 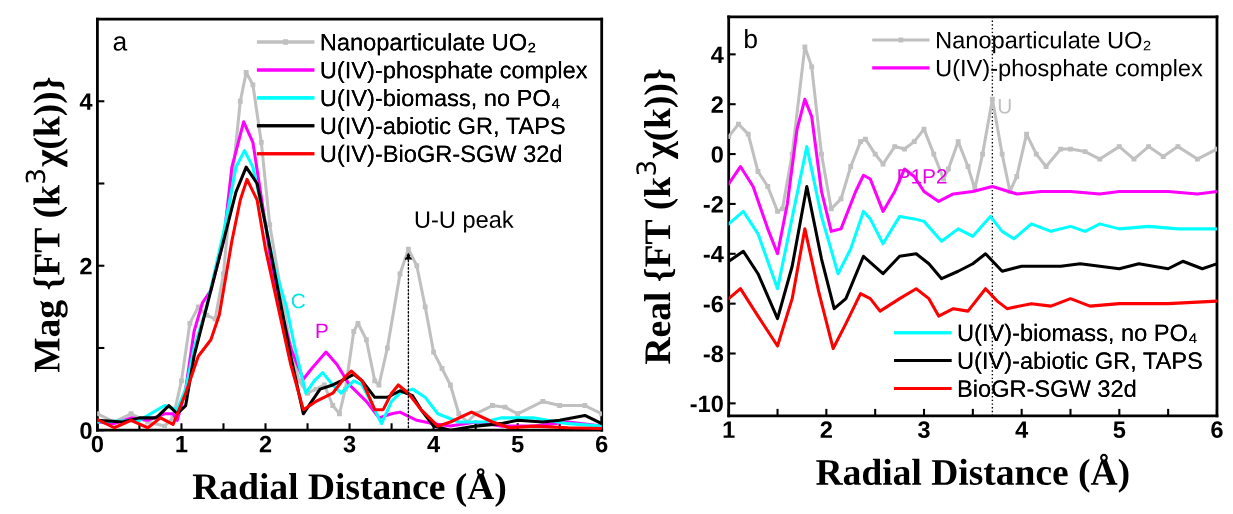 I want to click on y-tick-label: -10, so click(x=706, y=404).